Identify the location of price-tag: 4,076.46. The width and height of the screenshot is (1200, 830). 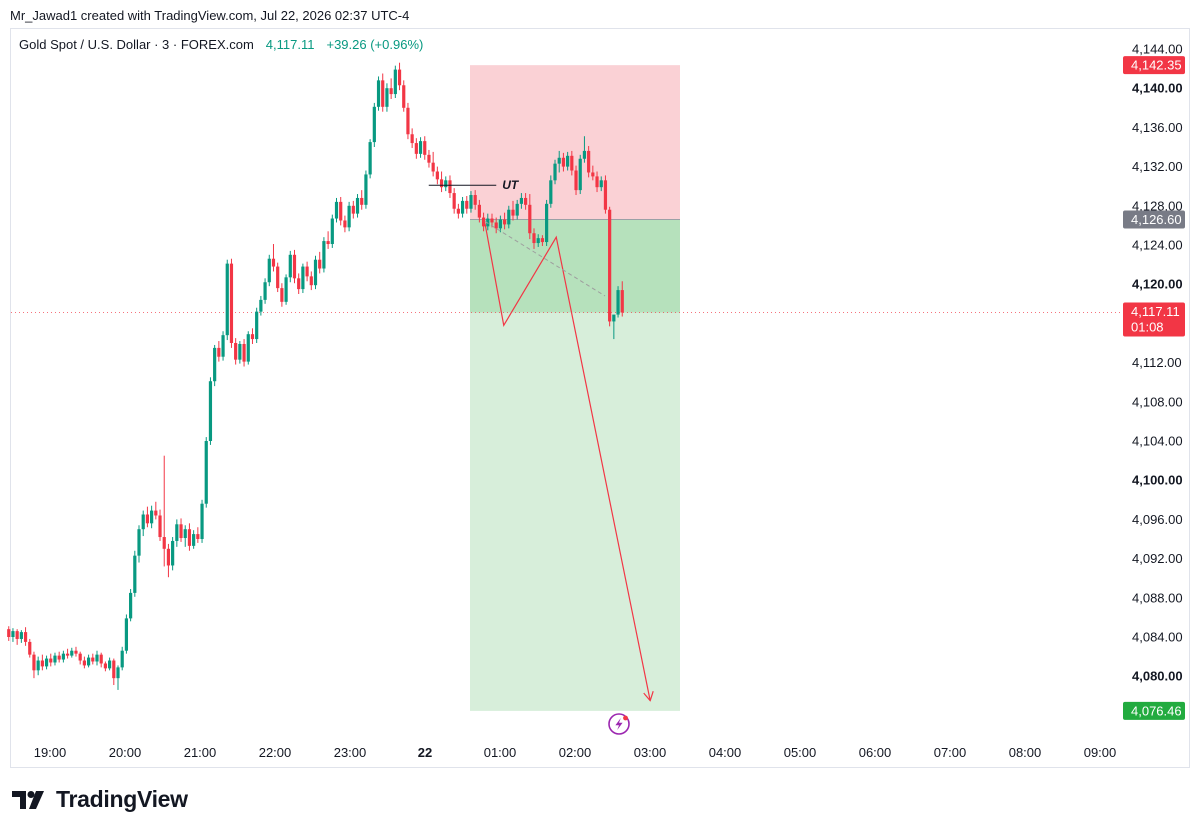
(1154, 710).